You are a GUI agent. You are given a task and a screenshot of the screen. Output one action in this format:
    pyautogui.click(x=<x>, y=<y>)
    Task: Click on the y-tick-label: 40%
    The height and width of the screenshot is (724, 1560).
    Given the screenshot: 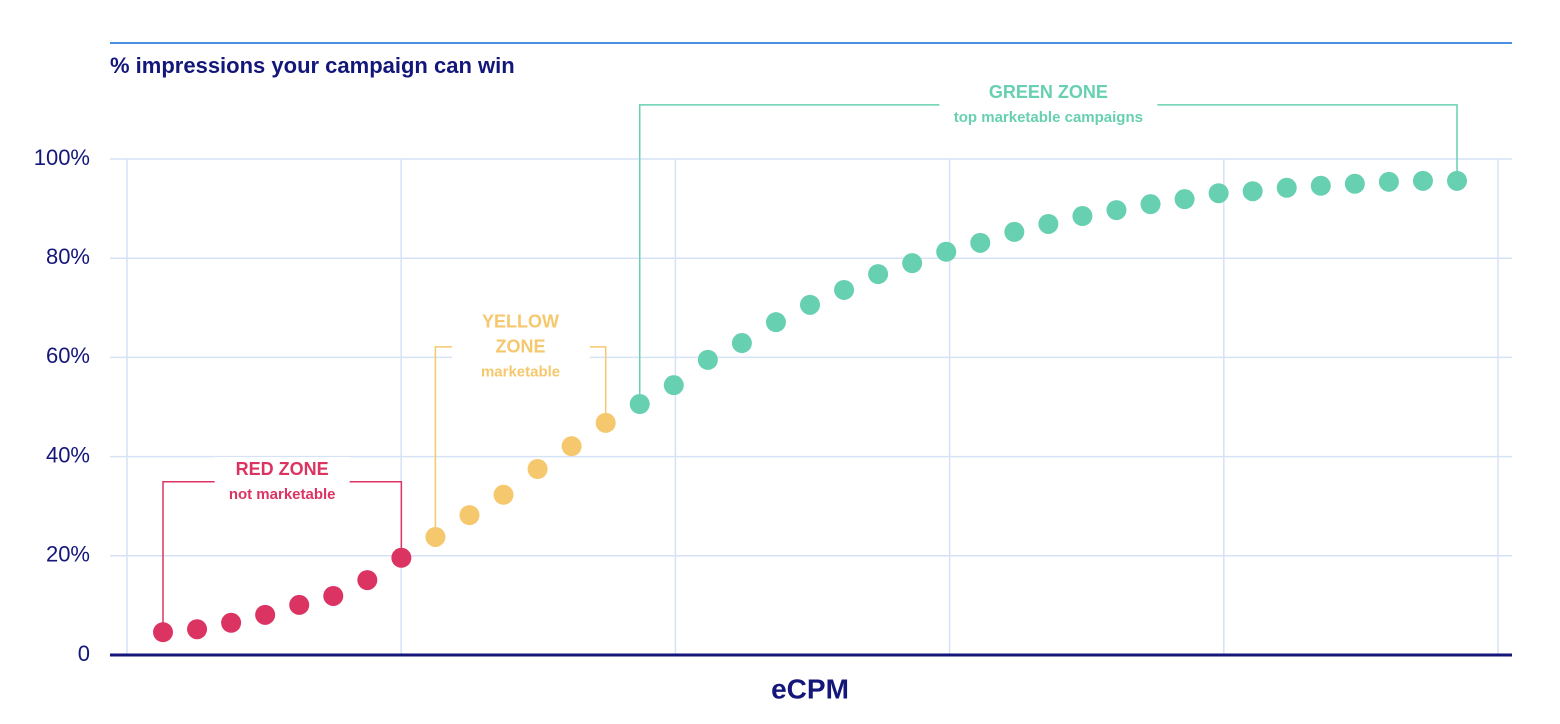 What is the action you would take?
    pyautogui.click(x=68, y=454)
    